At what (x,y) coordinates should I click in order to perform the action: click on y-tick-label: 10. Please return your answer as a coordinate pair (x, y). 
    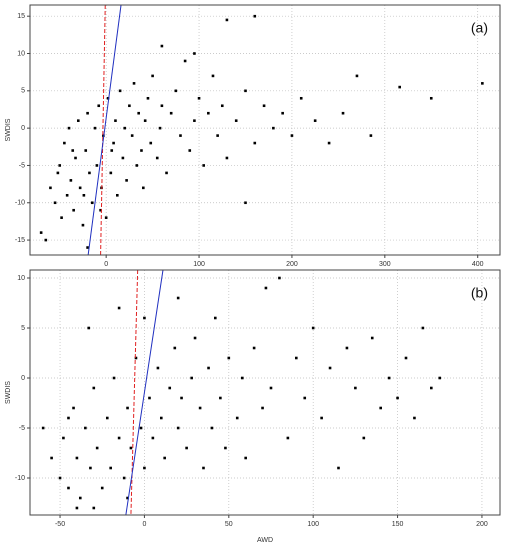
    Looking at the image, I should click on (21, 53).